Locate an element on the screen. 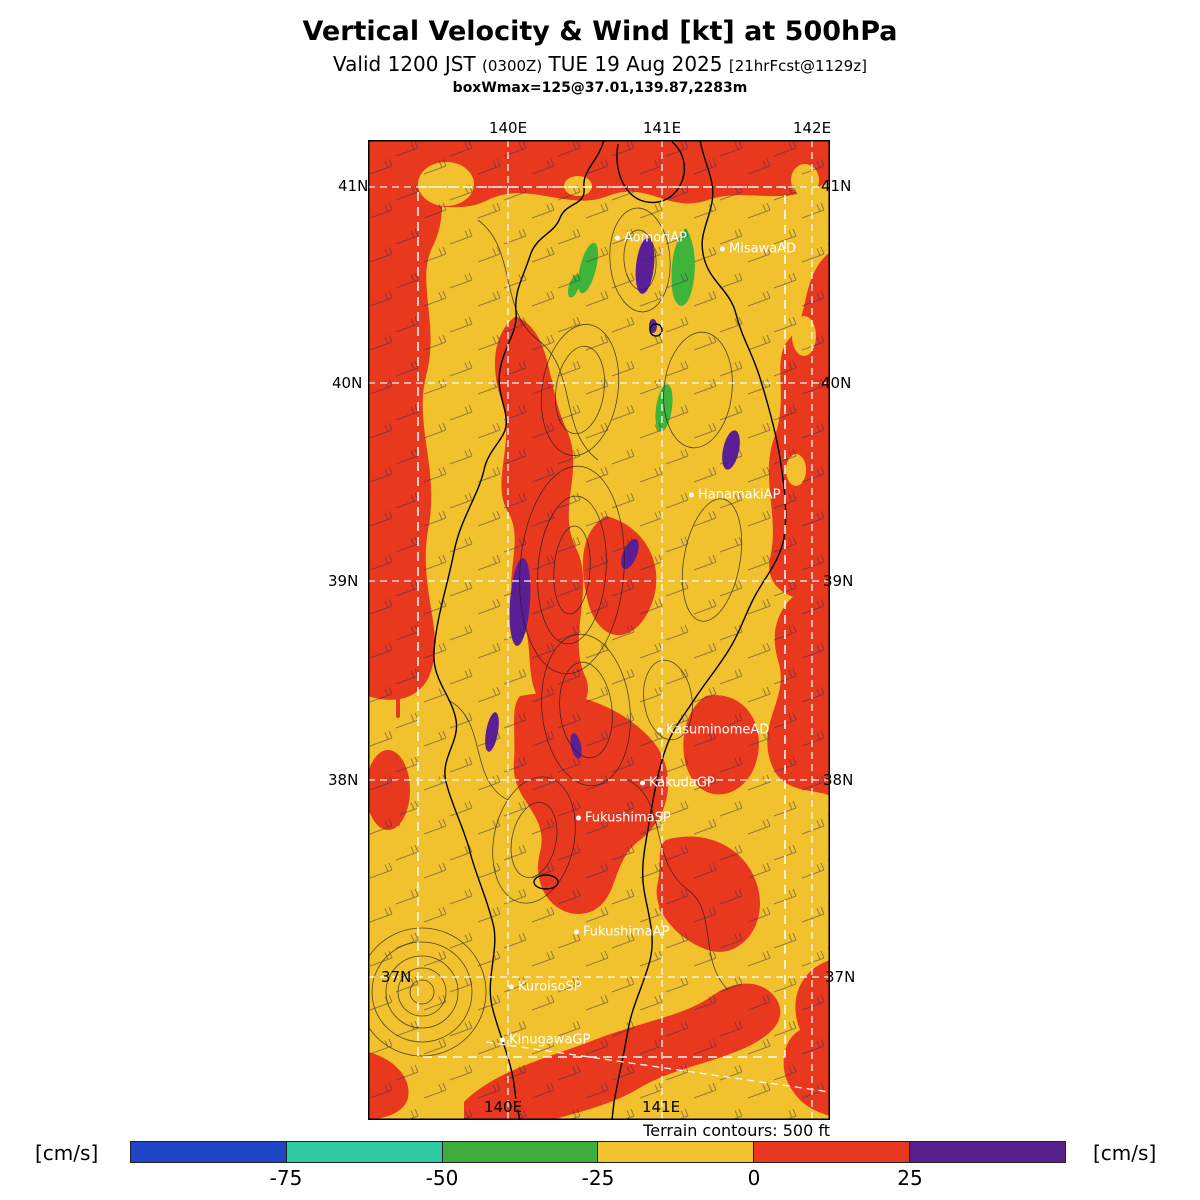  station-marker: KinugawaGP is located at coordinates (545, 1040).